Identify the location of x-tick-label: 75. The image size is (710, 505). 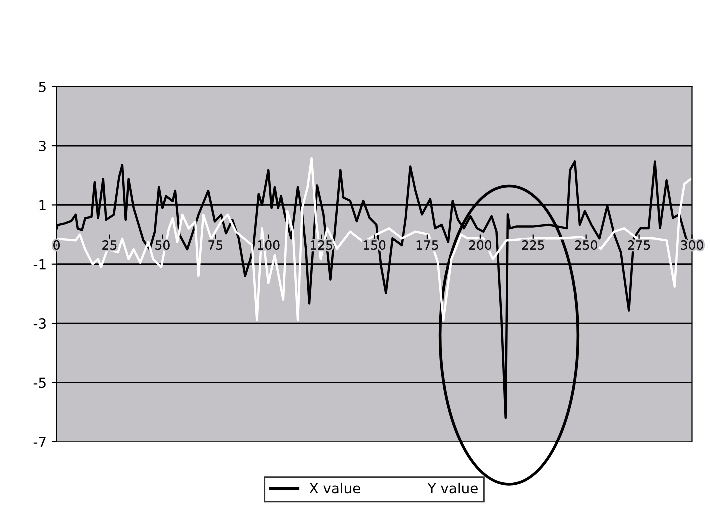
(215, 245).